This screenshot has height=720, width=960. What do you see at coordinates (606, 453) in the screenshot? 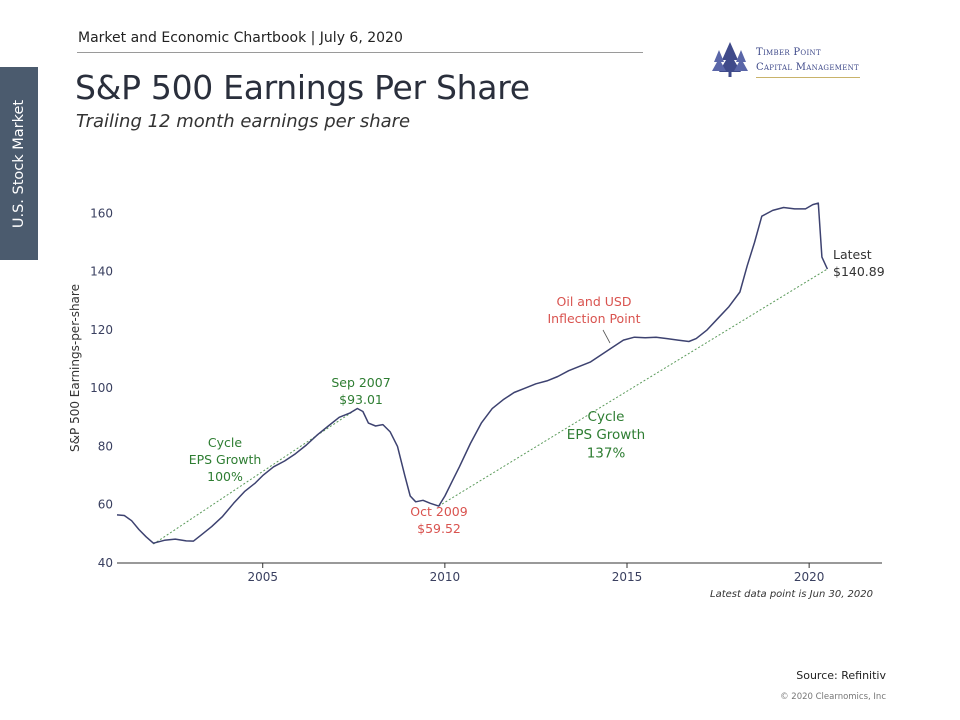
I see `trend-label-2: 137%` at bounding box center [606, 453].